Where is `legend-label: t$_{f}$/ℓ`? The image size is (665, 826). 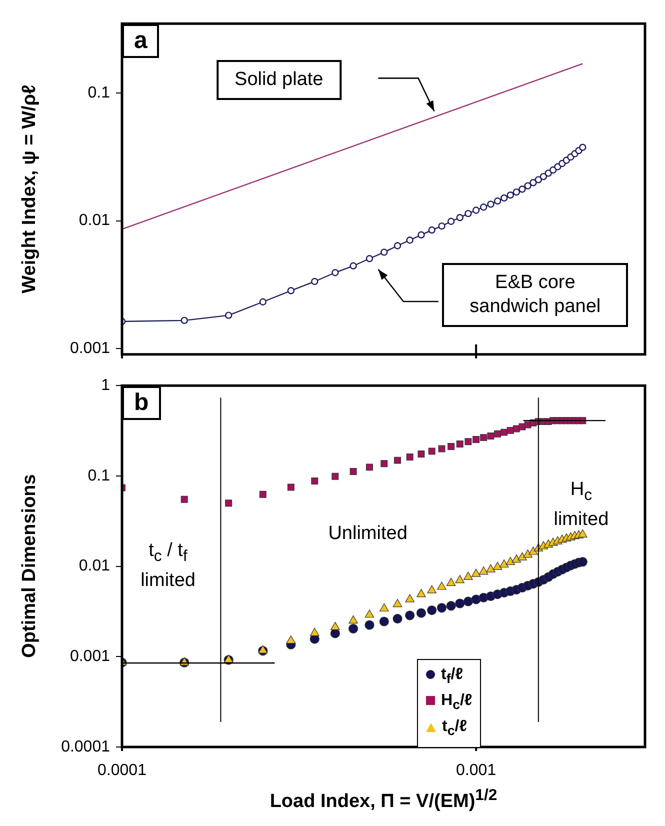 legend-label: t$_{f}$/ℓ is located at coordinates (452, 676).